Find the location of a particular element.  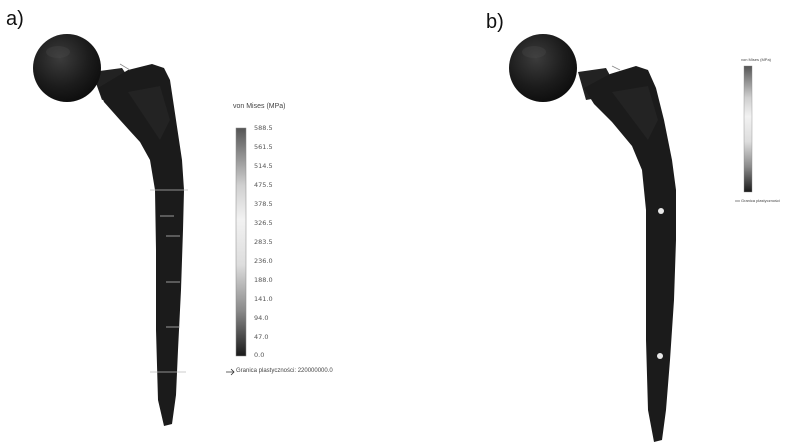

colorbar-b-title: von Mises (MPa) is located at coordinates (756, 59).